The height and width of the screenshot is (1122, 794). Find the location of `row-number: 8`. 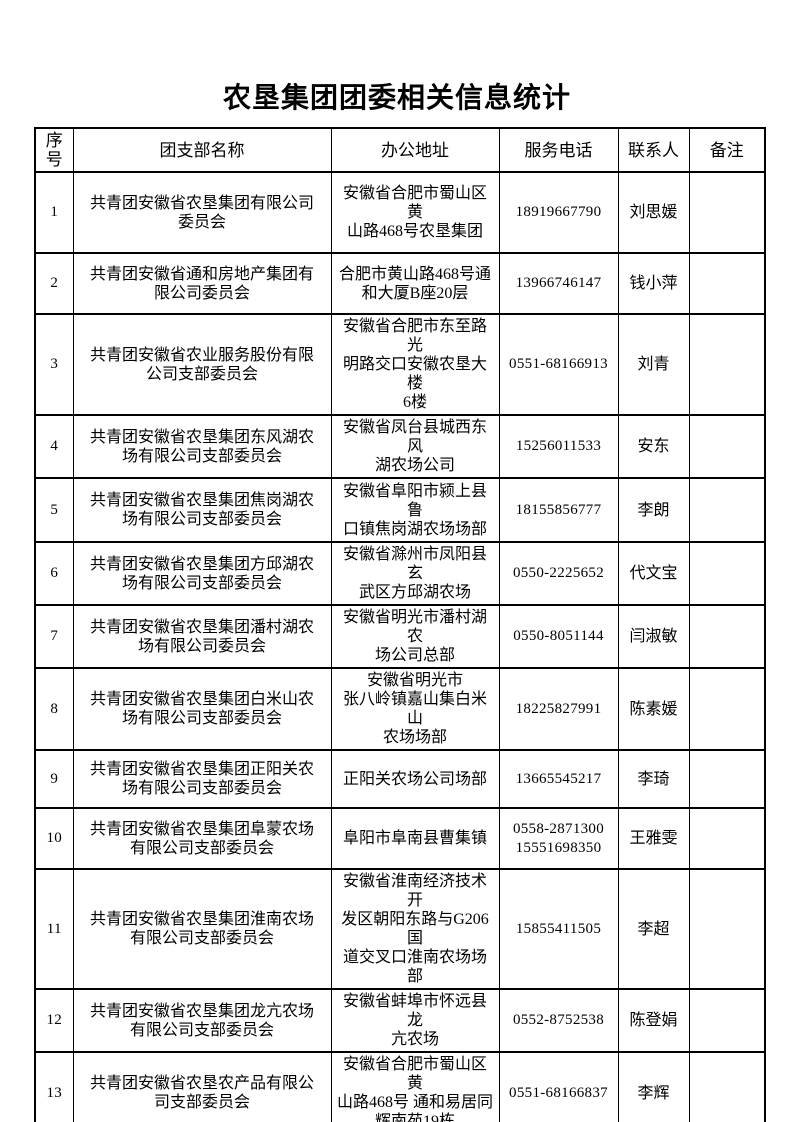

row-number: 8 is located at coordinates (54, 709).